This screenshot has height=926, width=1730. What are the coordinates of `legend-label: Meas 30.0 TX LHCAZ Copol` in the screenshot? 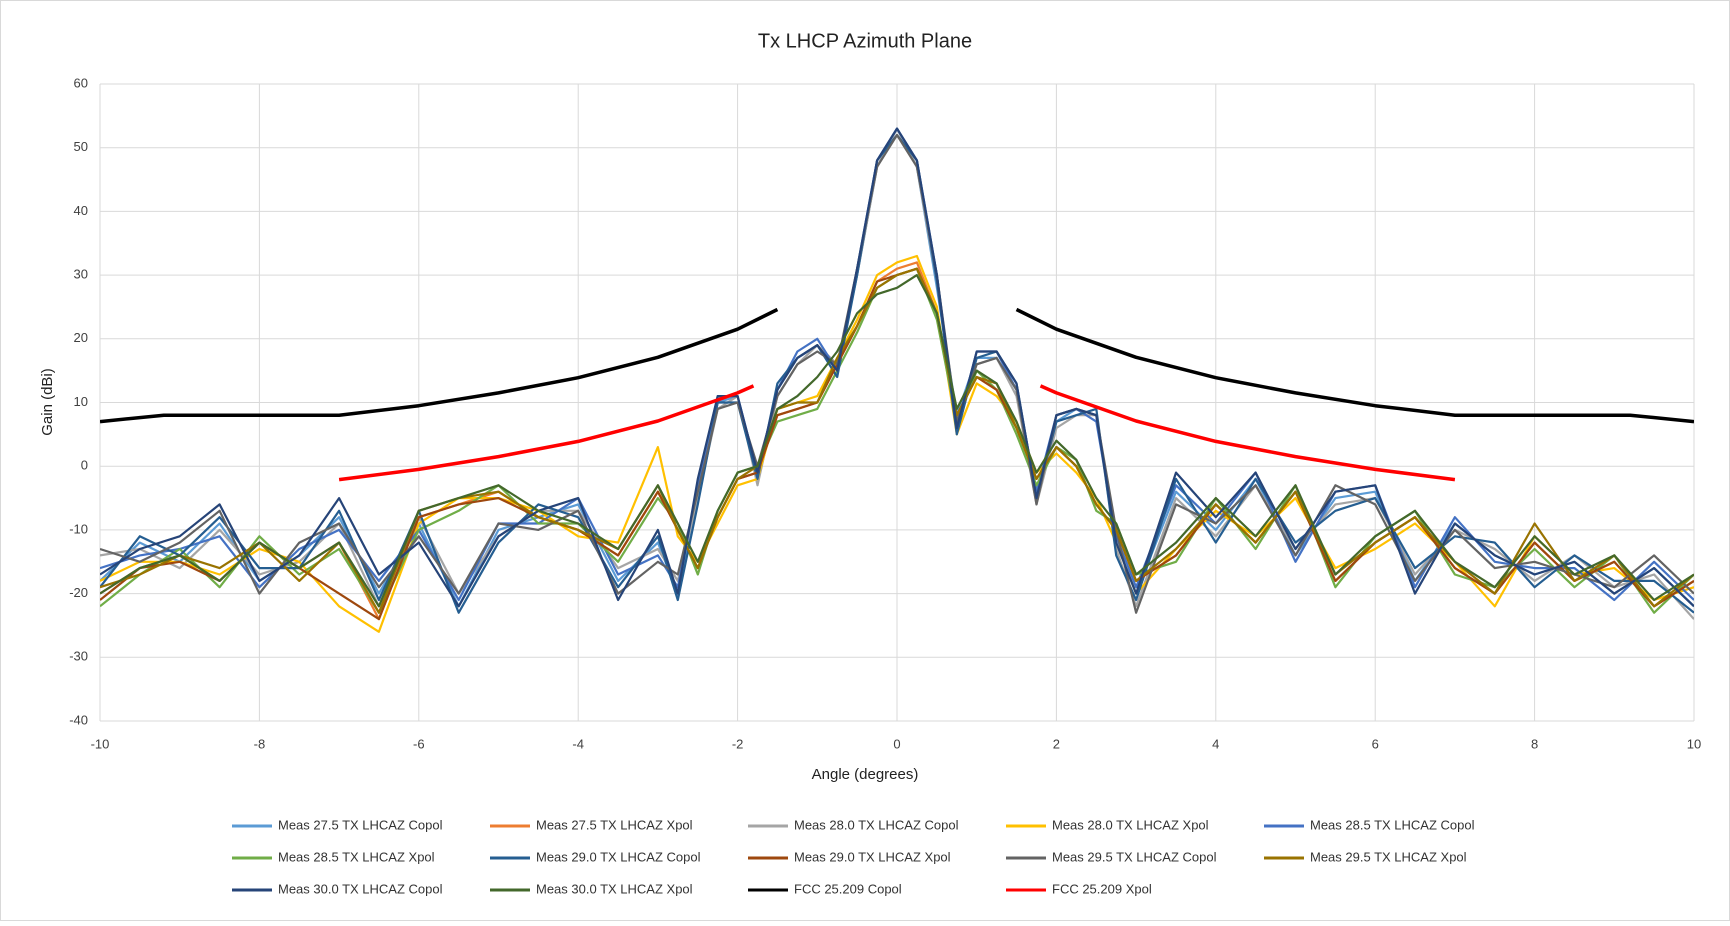 It's located at (360, 888).